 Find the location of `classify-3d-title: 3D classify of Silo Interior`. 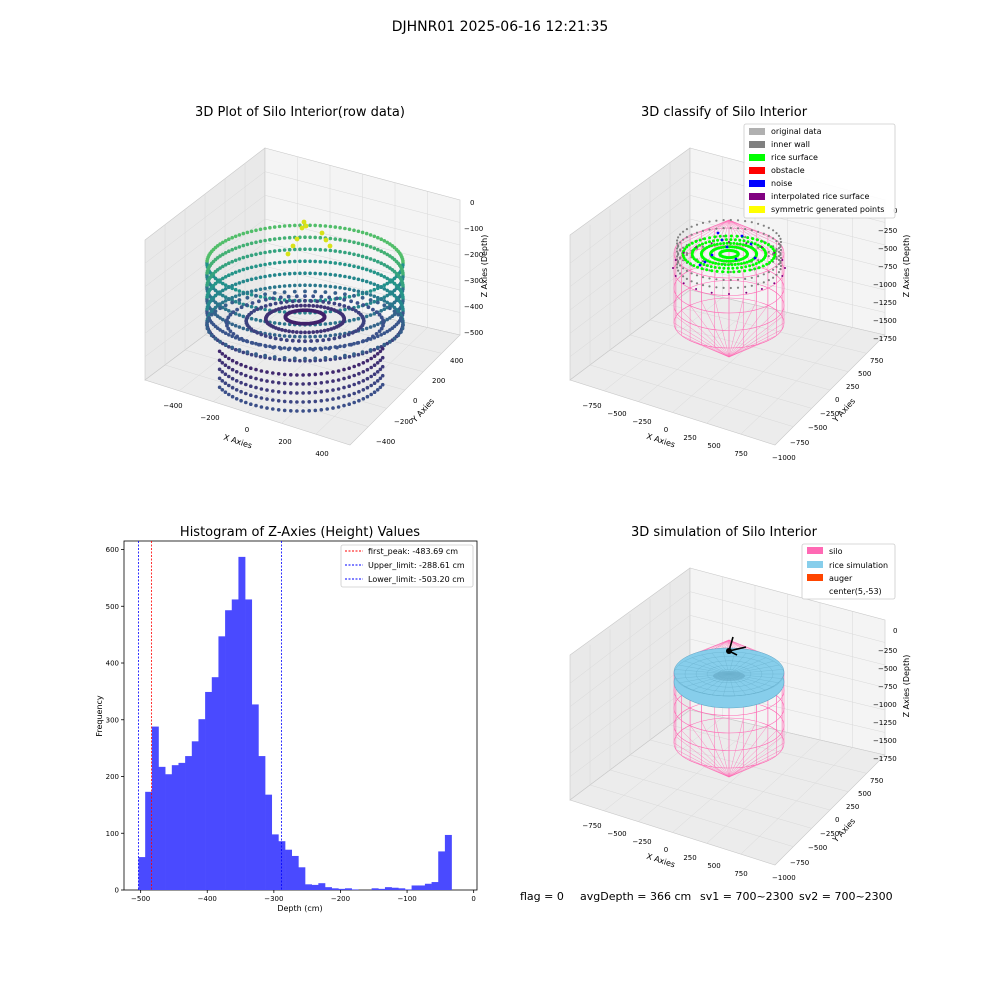

classify-3d-title: 3D classify of Silo Interior is located at coordinates (724, 112).